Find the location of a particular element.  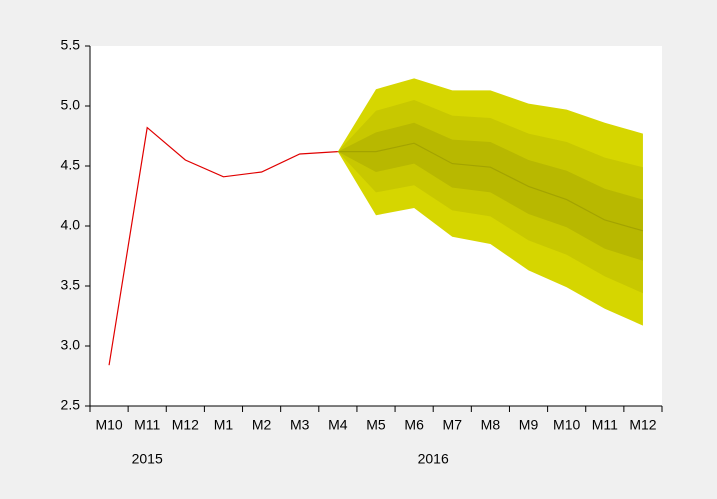

x-tick-label: M4 is located at coordinates (338, 425).